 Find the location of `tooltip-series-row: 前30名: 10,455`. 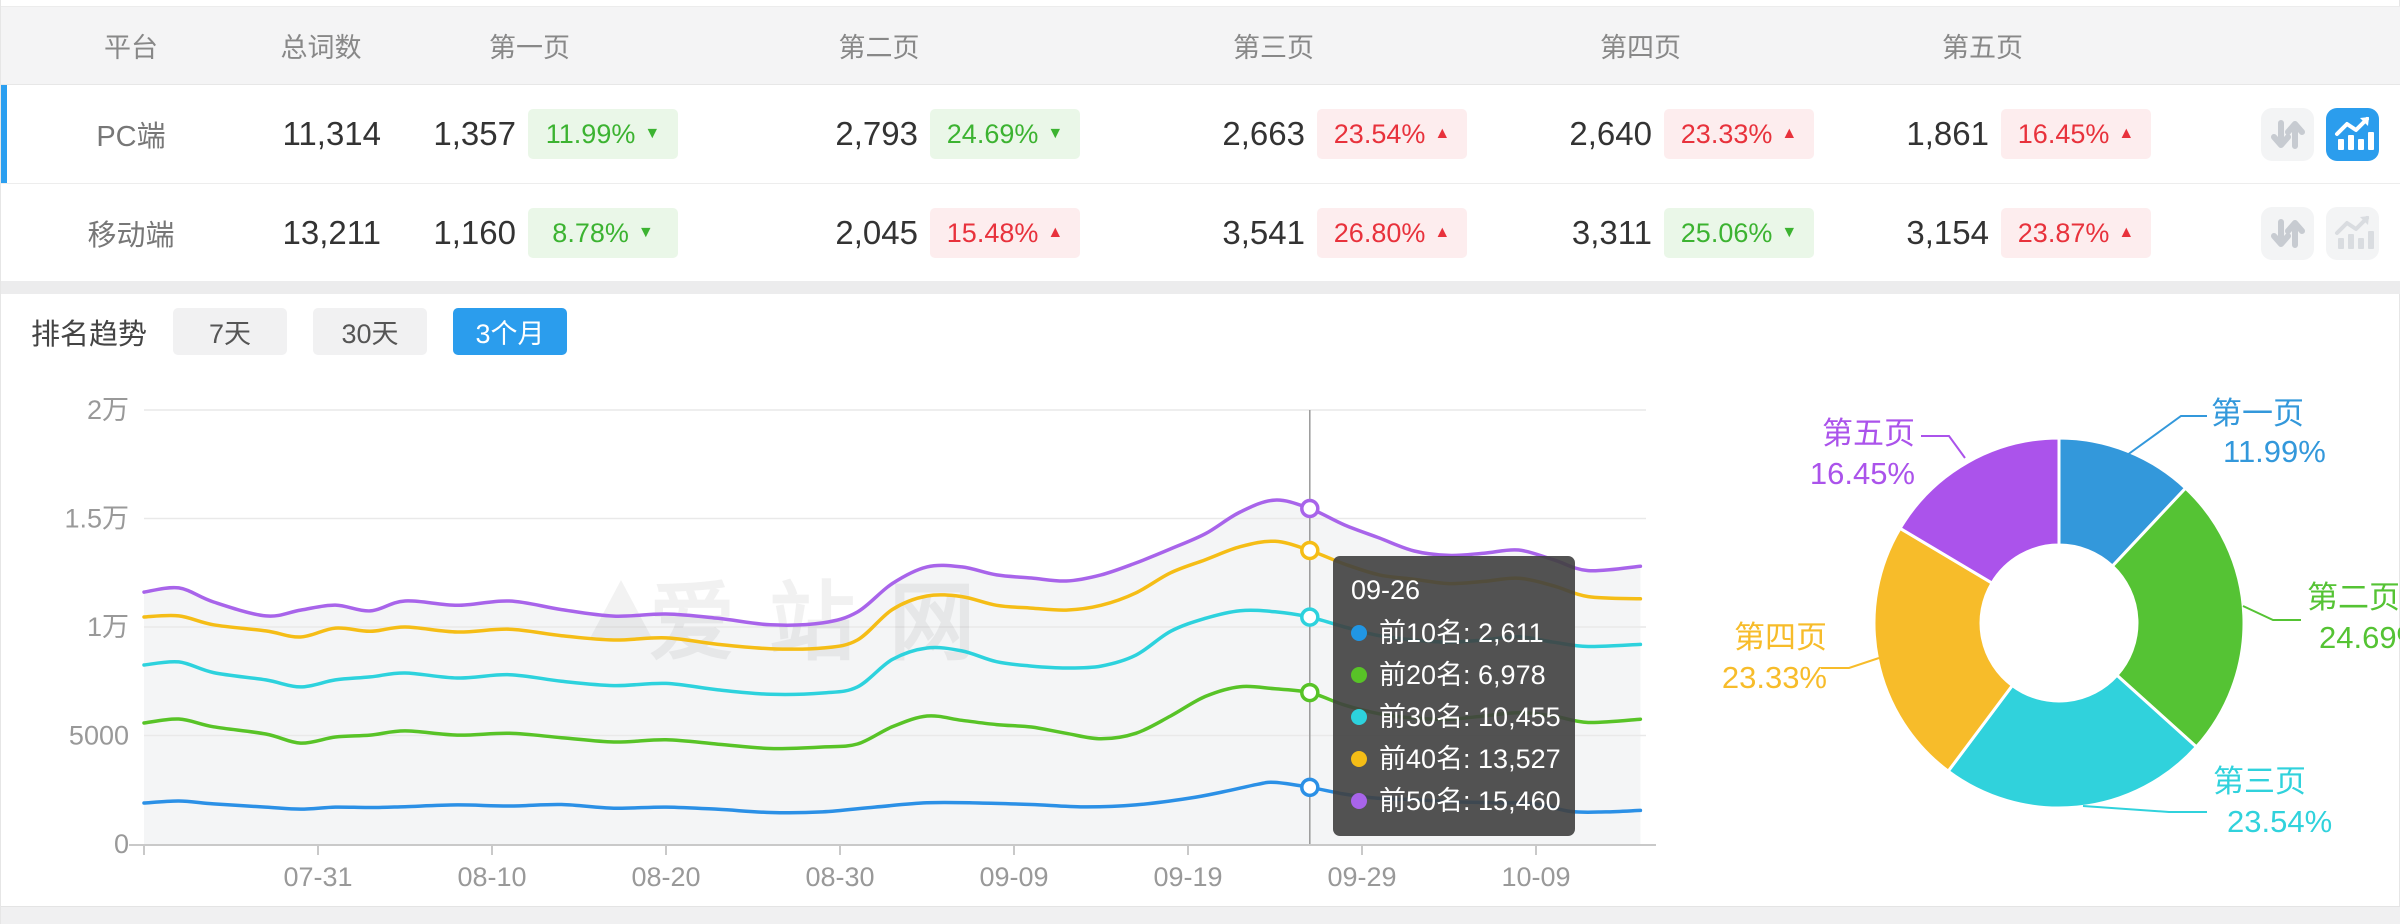

tooltip-series-row: 前30名: 10,455 is located at coordinates (1456, 717).